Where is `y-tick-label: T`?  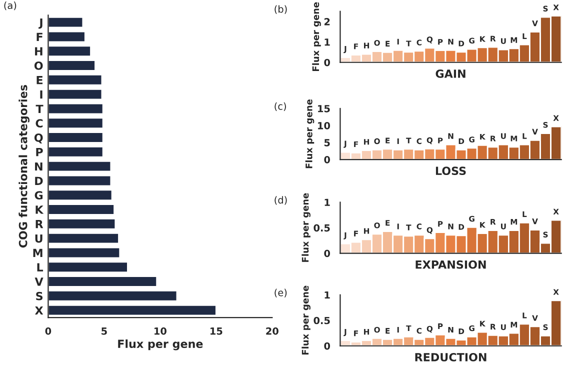 y-tick-label: T is located at coordinates (40, 108).